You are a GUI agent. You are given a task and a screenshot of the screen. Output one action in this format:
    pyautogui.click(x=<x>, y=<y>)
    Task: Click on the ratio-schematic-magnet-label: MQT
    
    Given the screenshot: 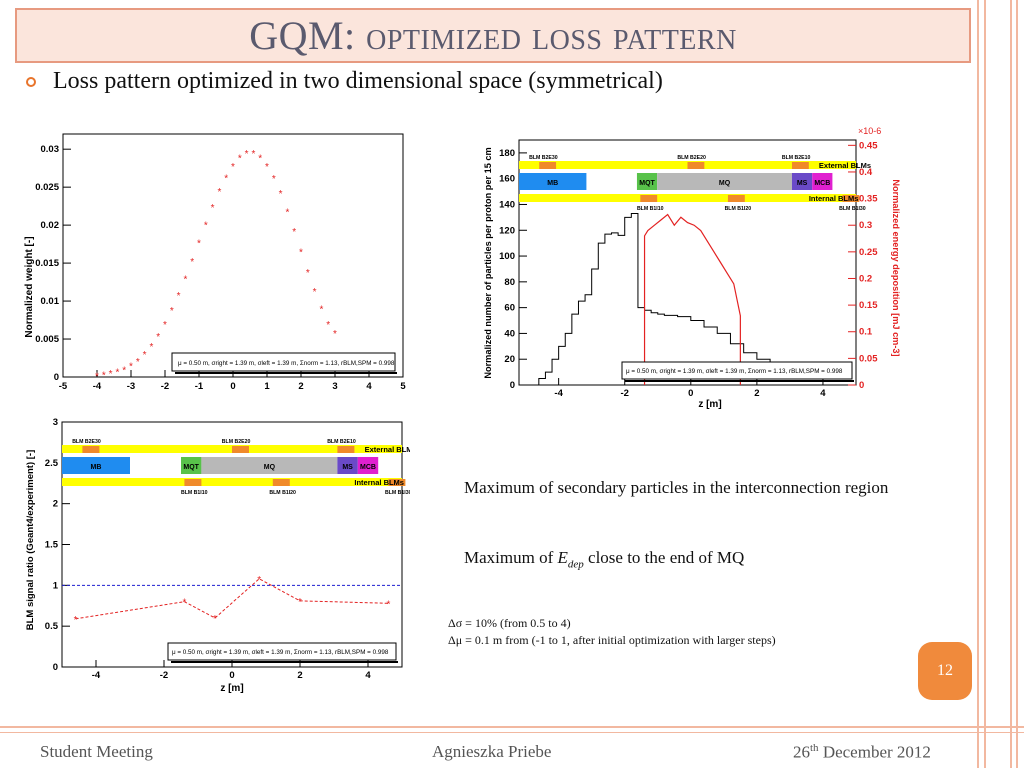 What is the action you would take?
    pyautogui.click(x=191, y=467)
    